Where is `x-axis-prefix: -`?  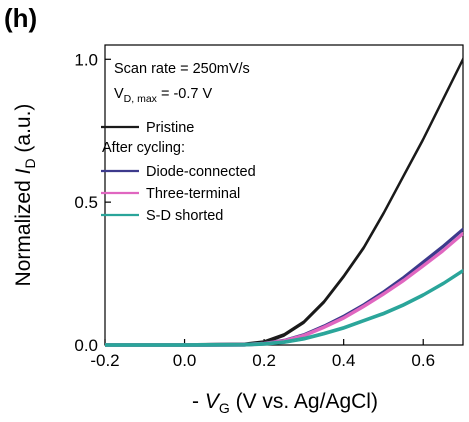
x-axis-prefix: - is located at coordinates (198, 401).